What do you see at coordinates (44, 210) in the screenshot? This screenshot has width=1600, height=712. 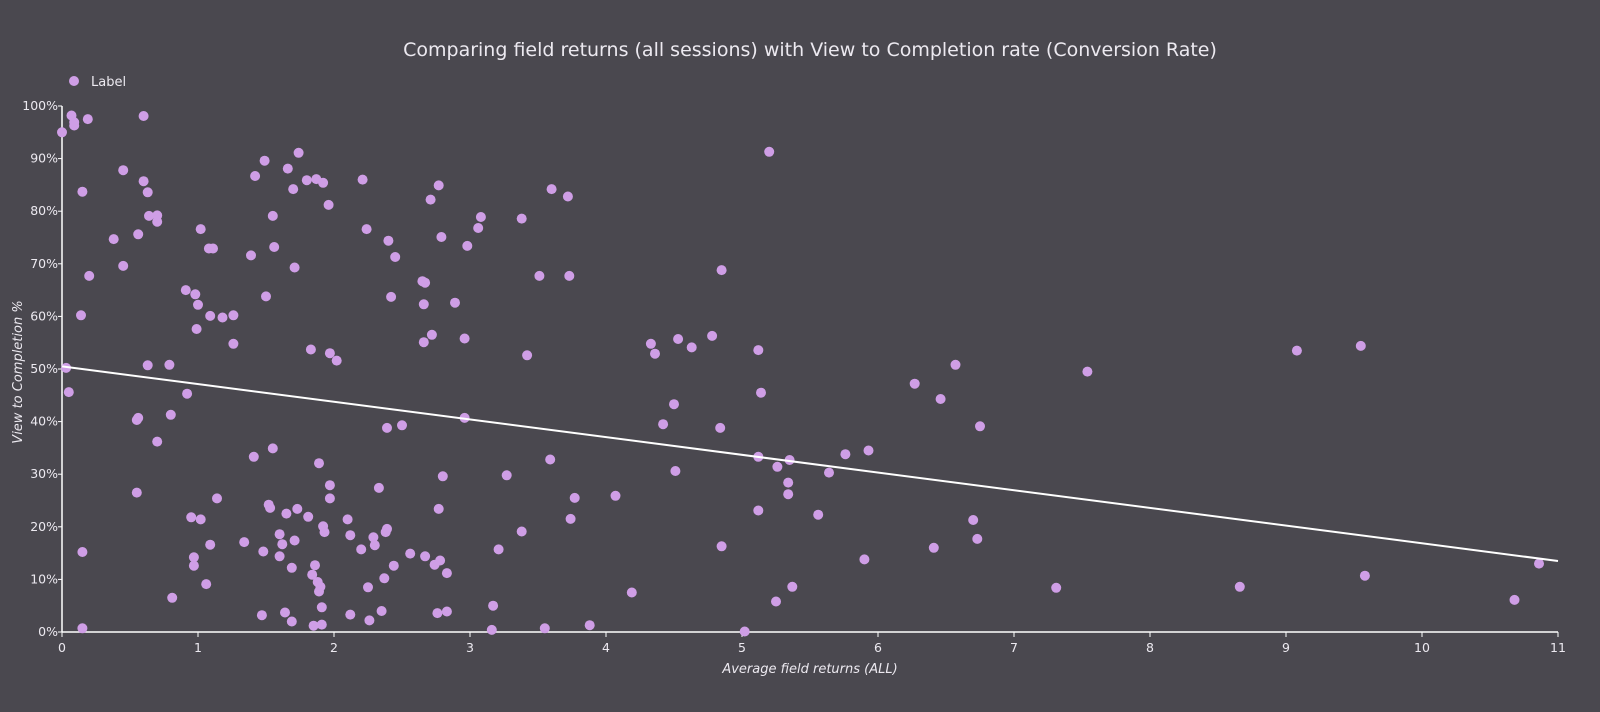 I see `y-tick-label: 80%` at bounding box center [44, 210].